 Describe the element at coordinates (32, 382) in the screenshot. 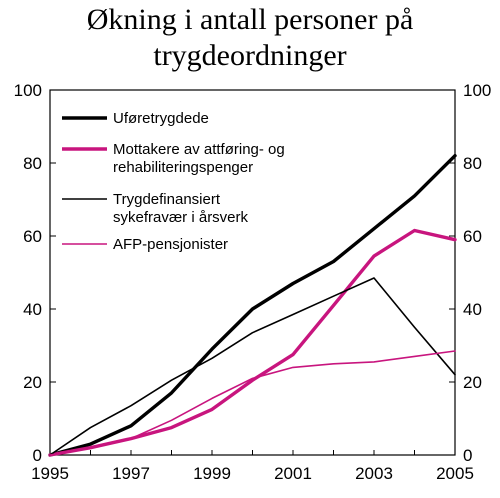

I see `y-tick-label-left: 20` at that location.